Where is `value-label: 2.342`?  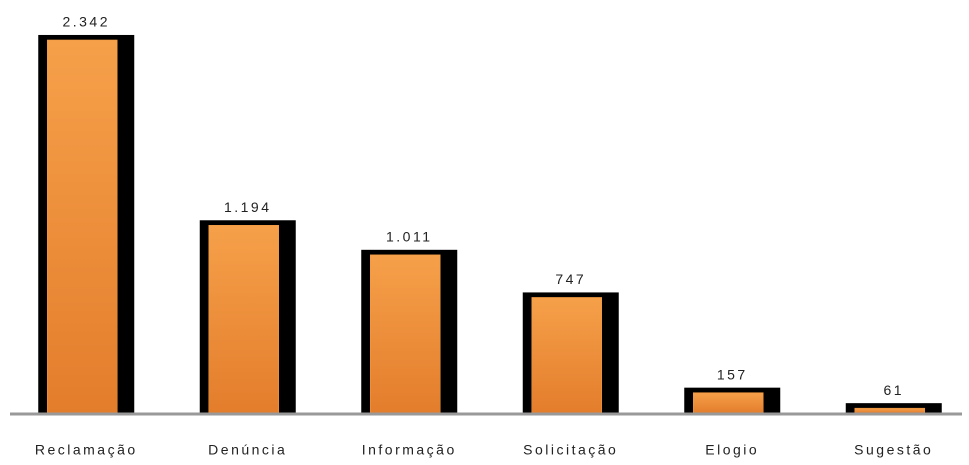 value-label: 2.342 is located at coordinates (86, 22).